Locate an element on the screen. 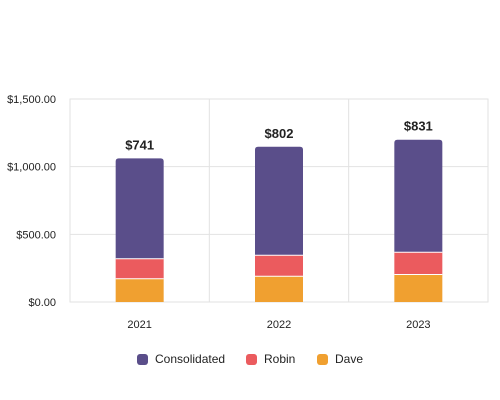  y-tick-label: $0.00 is located at coordinates (42, 303).